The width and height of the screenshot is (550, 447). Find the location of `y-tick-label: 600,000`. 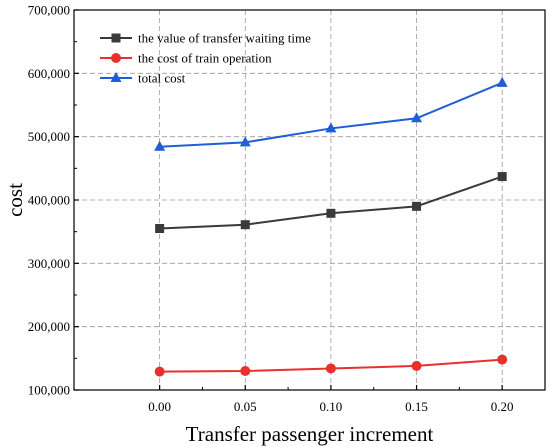

y-tick-label: 600,000 is located at coordinates (49, 73).